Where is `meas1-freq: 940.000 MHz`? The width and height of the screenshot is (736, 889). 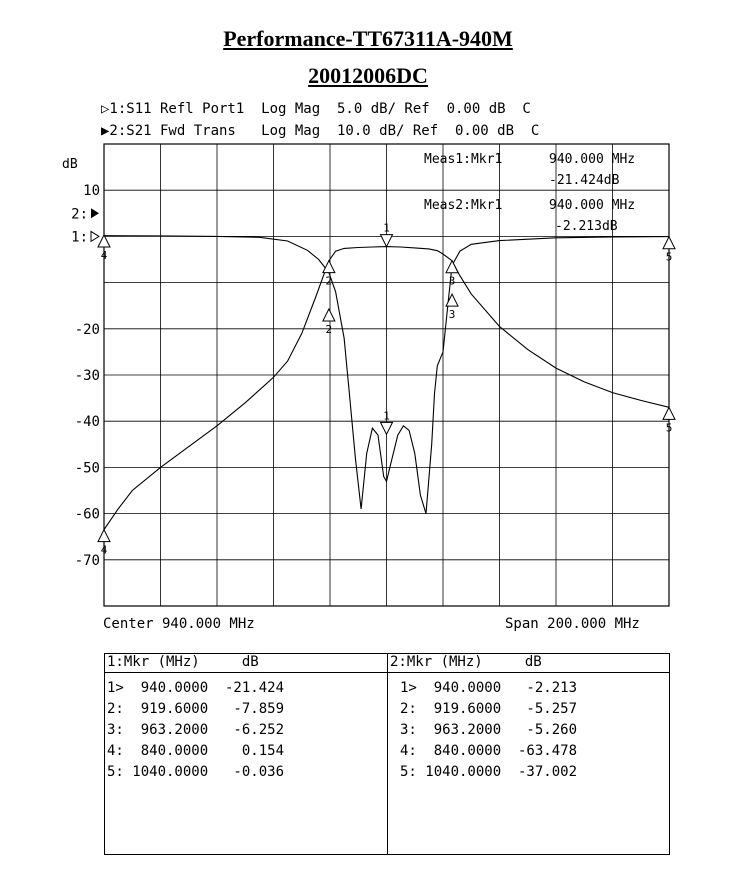
meas1-freq: 940.000 MHz is located at coordinates (592, 159).